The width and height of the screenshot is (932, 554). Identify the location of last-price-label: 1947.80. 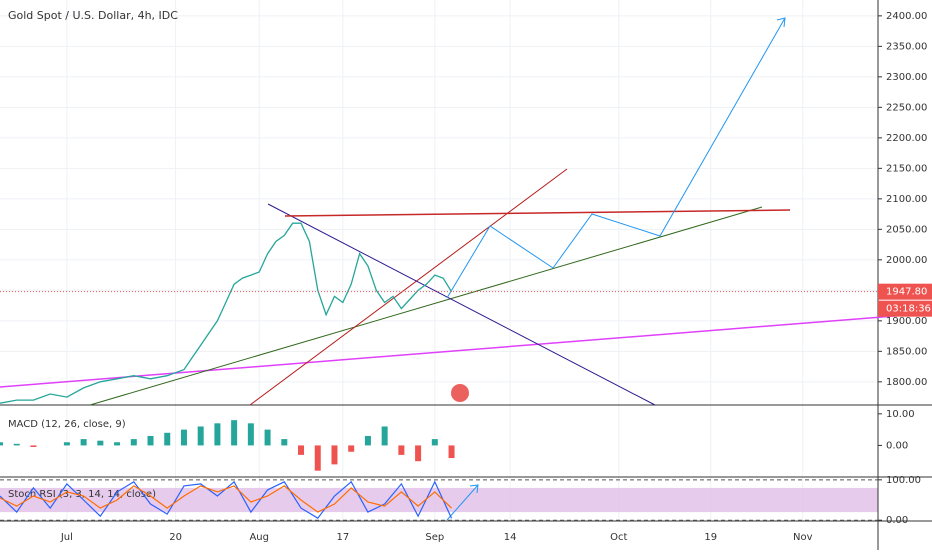
(906, 292).